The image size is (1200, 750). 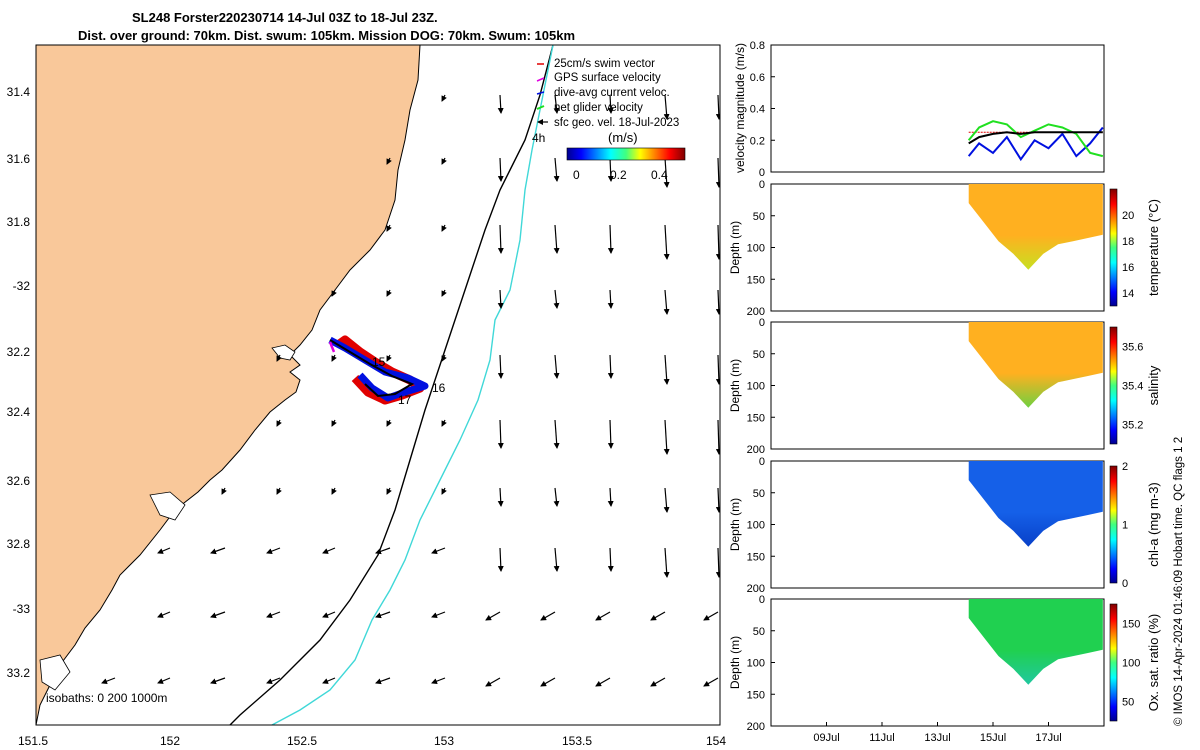 I want to click on y-tick-31-4: 31.4, so click(x=19, y=92).